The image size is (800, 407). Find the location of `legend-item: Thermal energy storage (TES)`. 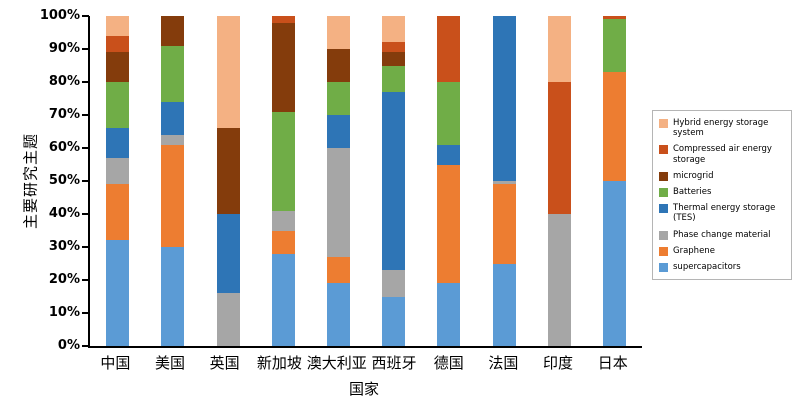

legend-item: Thermal energy storage (TES) is located at coordinates (722, 213).